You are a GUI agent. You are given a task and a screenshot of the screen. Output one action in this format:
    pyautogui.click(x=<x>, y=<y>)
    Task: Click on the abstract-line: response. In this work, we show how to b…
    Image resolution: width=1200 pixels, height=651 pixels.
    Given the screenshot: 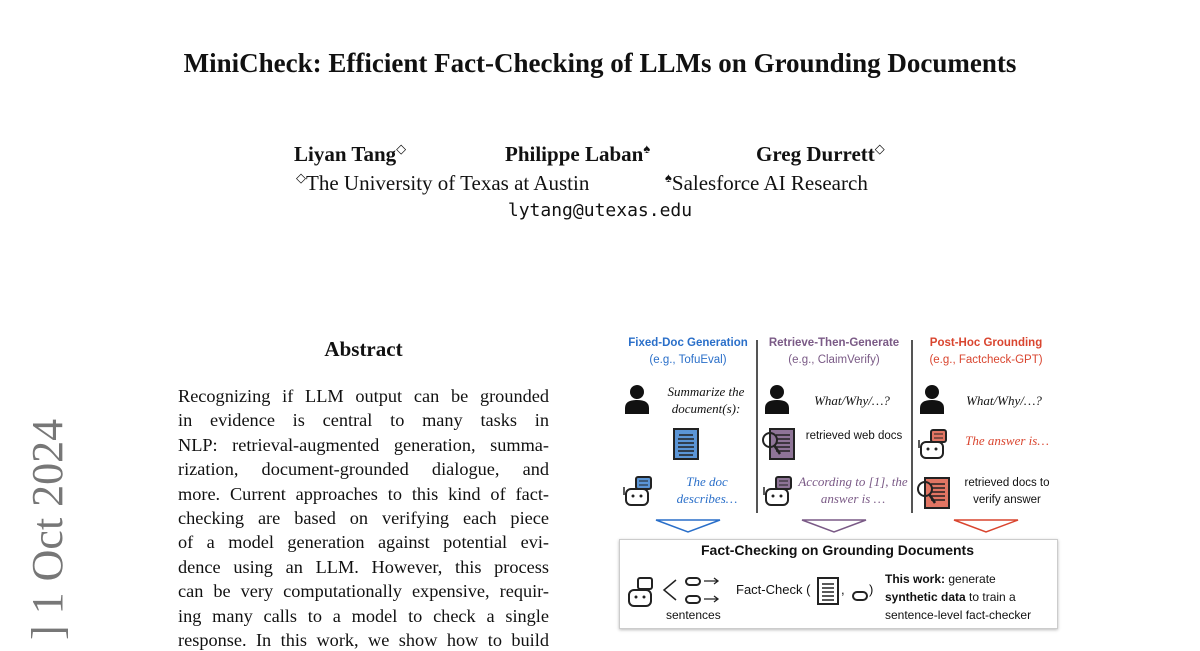 What is the action you would take?
    pyautogui.click(x=363, y=640)
    